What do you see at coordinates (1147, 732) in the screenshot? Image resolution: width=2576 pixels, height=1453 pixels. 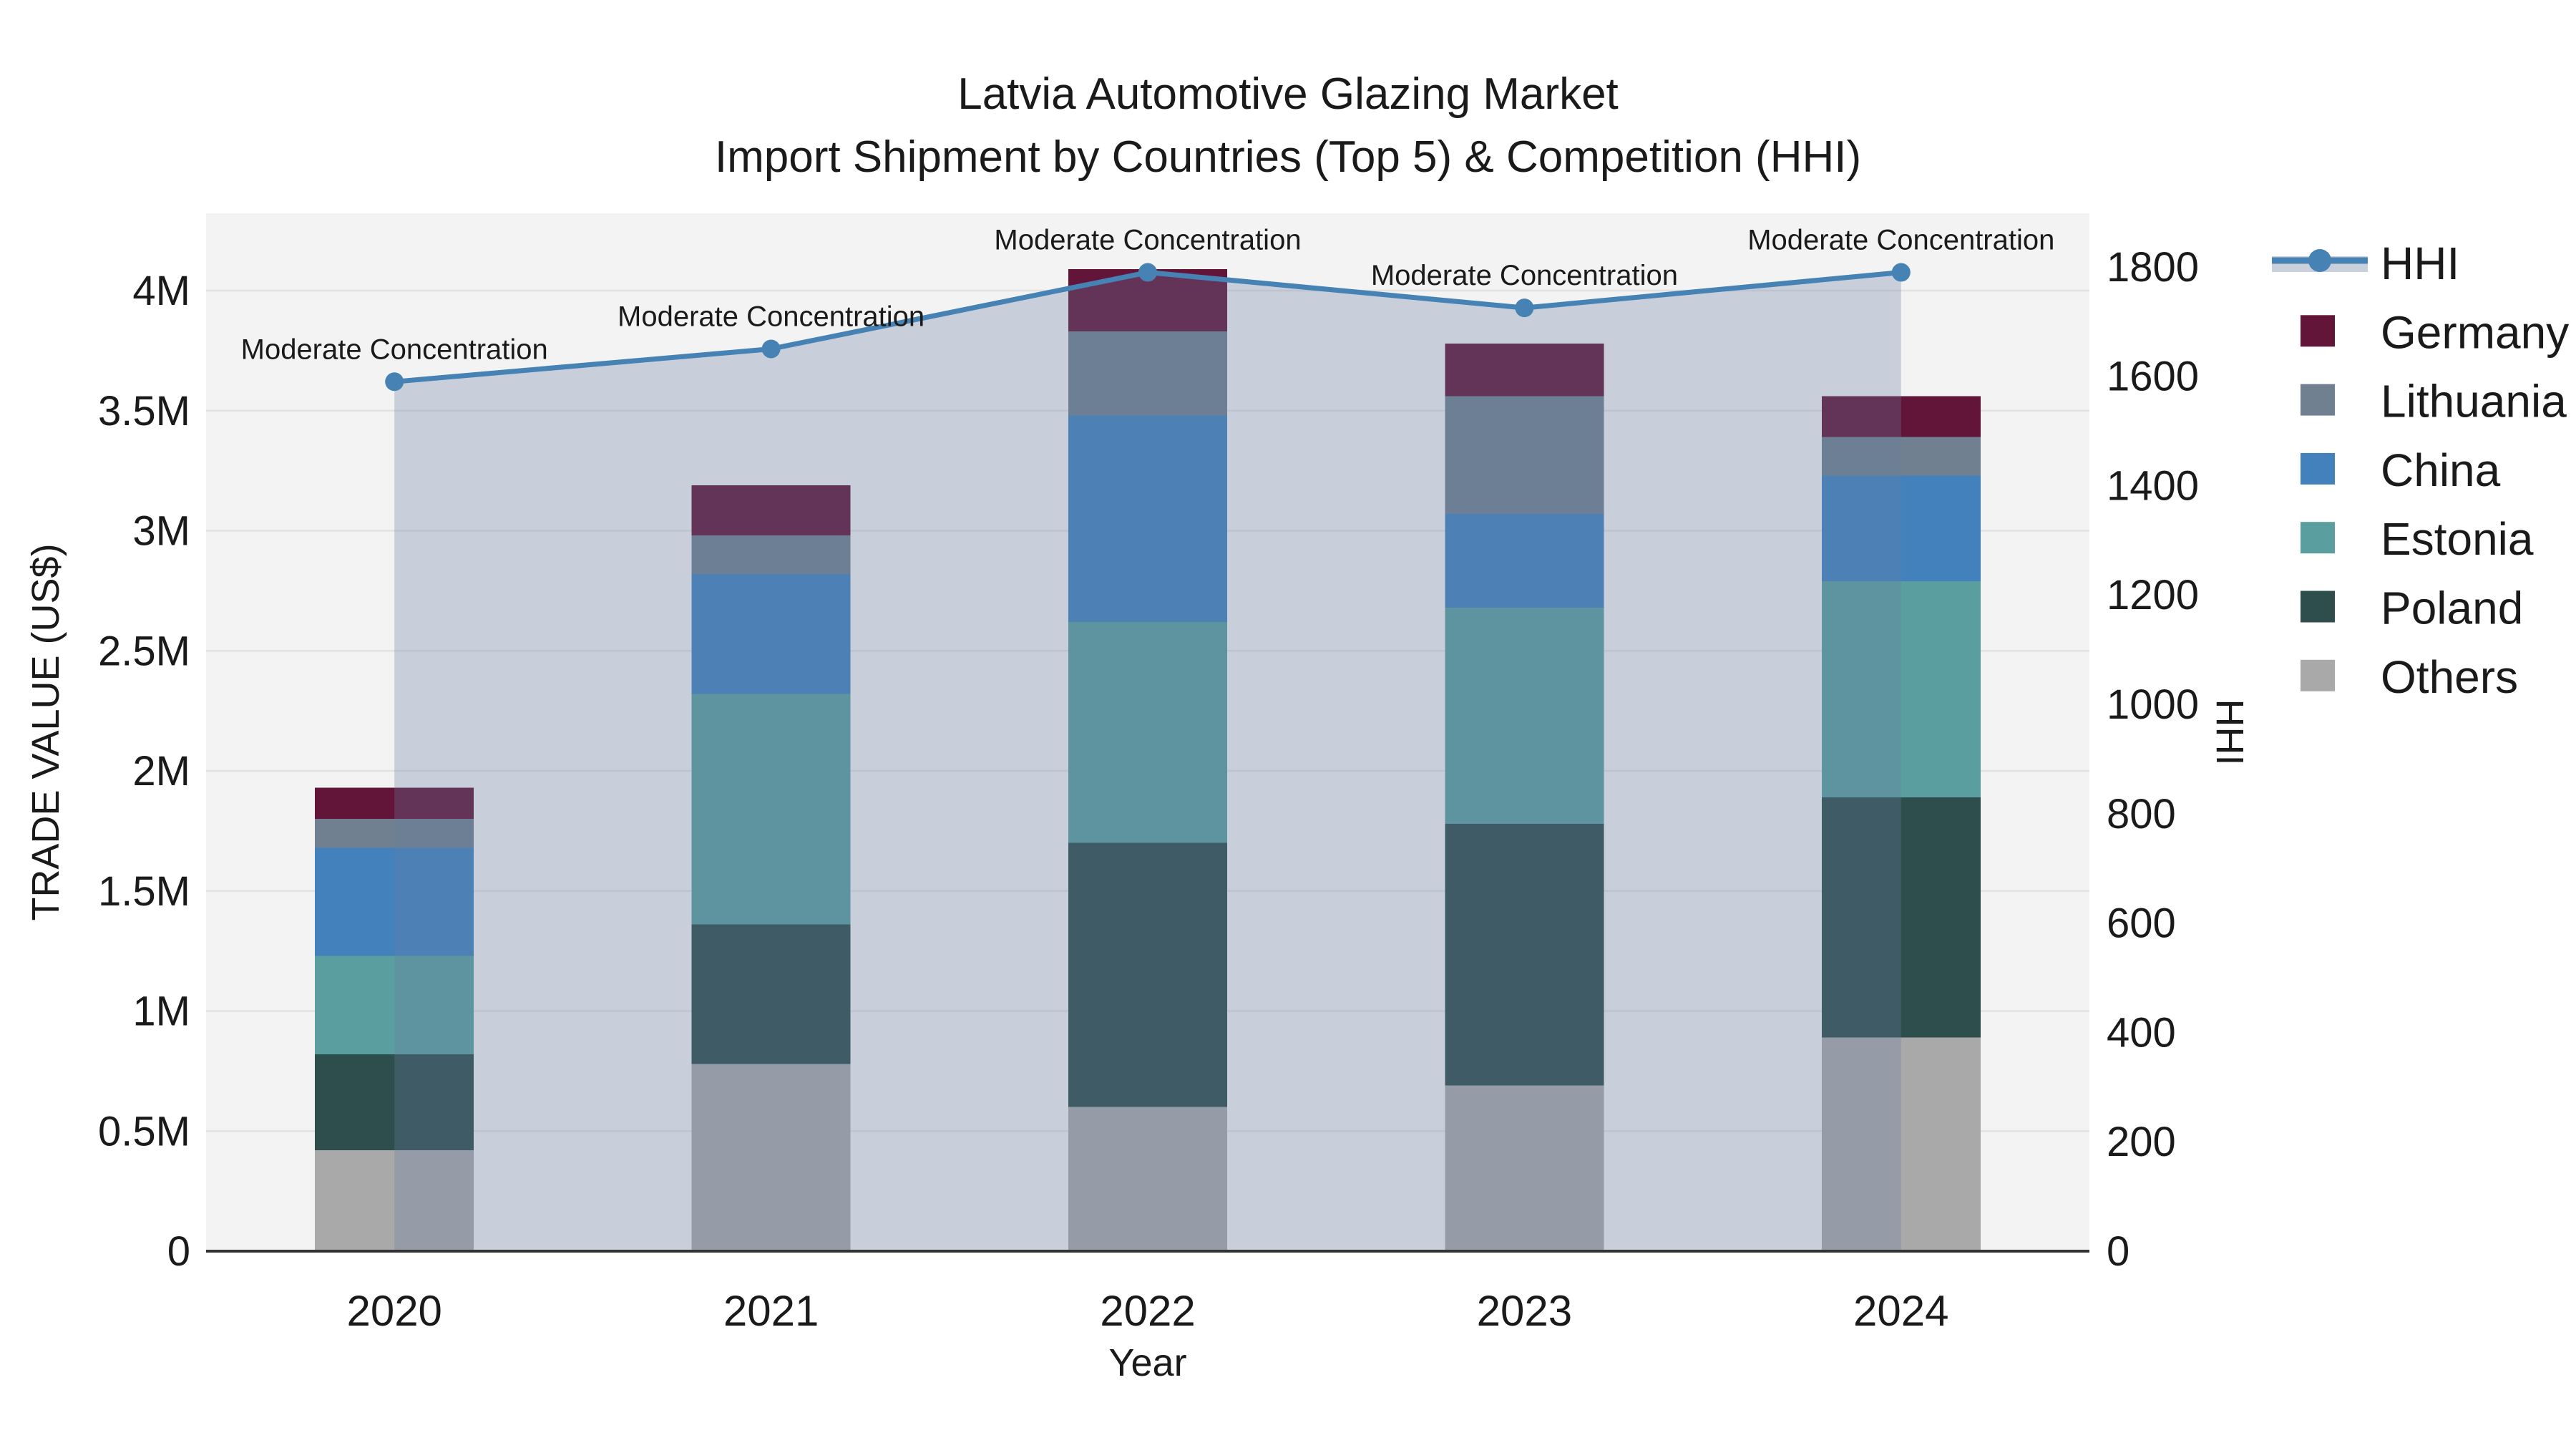 I see `bar-segment-estonia-2022` at bounding box center [1147, 732].